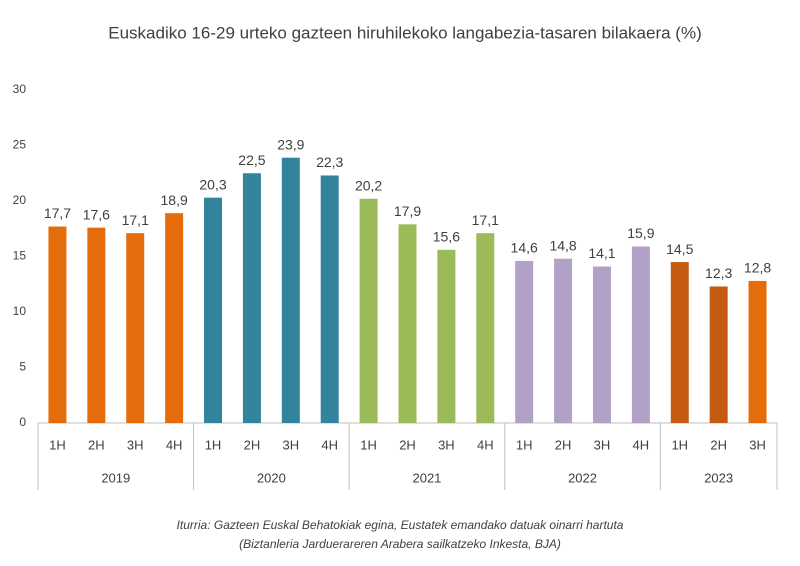 Image resolution: width=800 pixels, height=566 pixels. Describe the element at coordinates (426, 477) in the screenshot. I see `group-label: 2021` at that location.